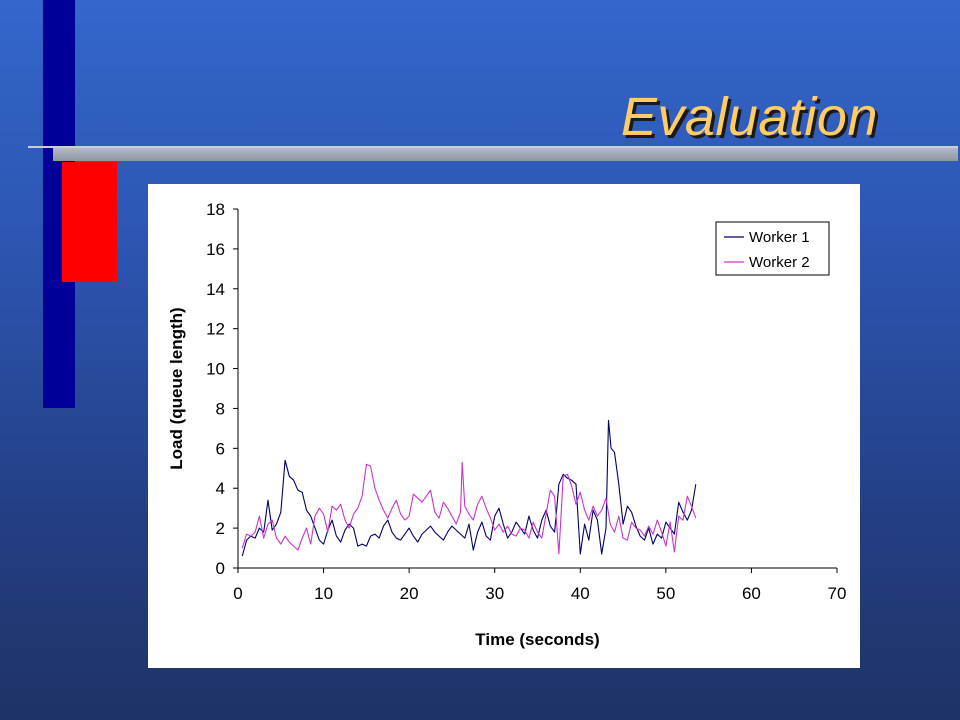  What do you see at coordinates (837, 593) in the screenshot?
I see `x-tick-label: 70` at bounding box center [837, 593].